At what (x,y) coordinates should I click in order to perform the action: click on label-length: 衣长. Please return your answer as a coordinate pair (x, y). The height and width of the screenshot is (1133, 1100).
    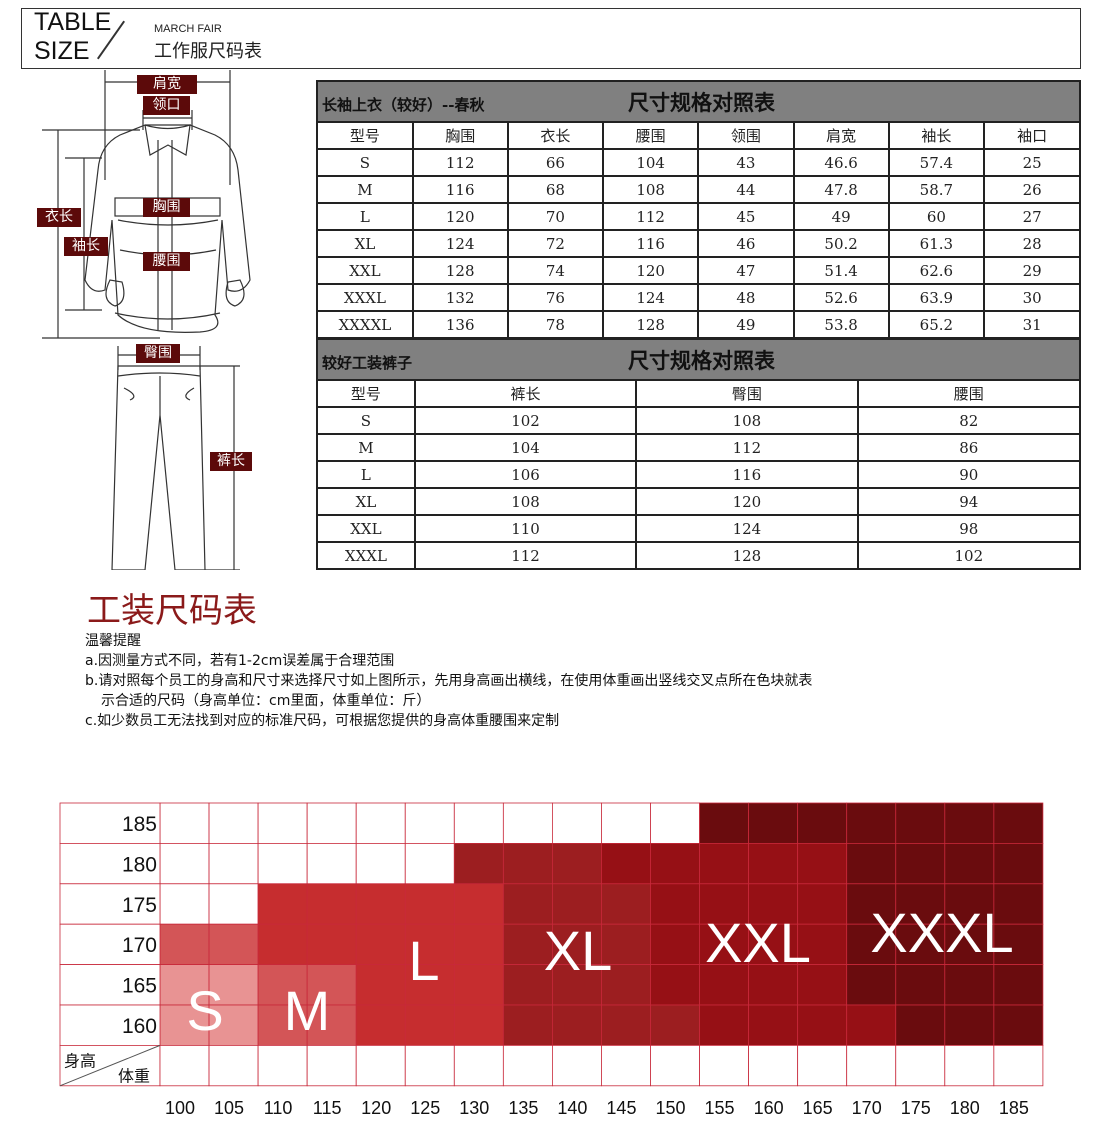
    Looking at the image, I should click on (59, 217).